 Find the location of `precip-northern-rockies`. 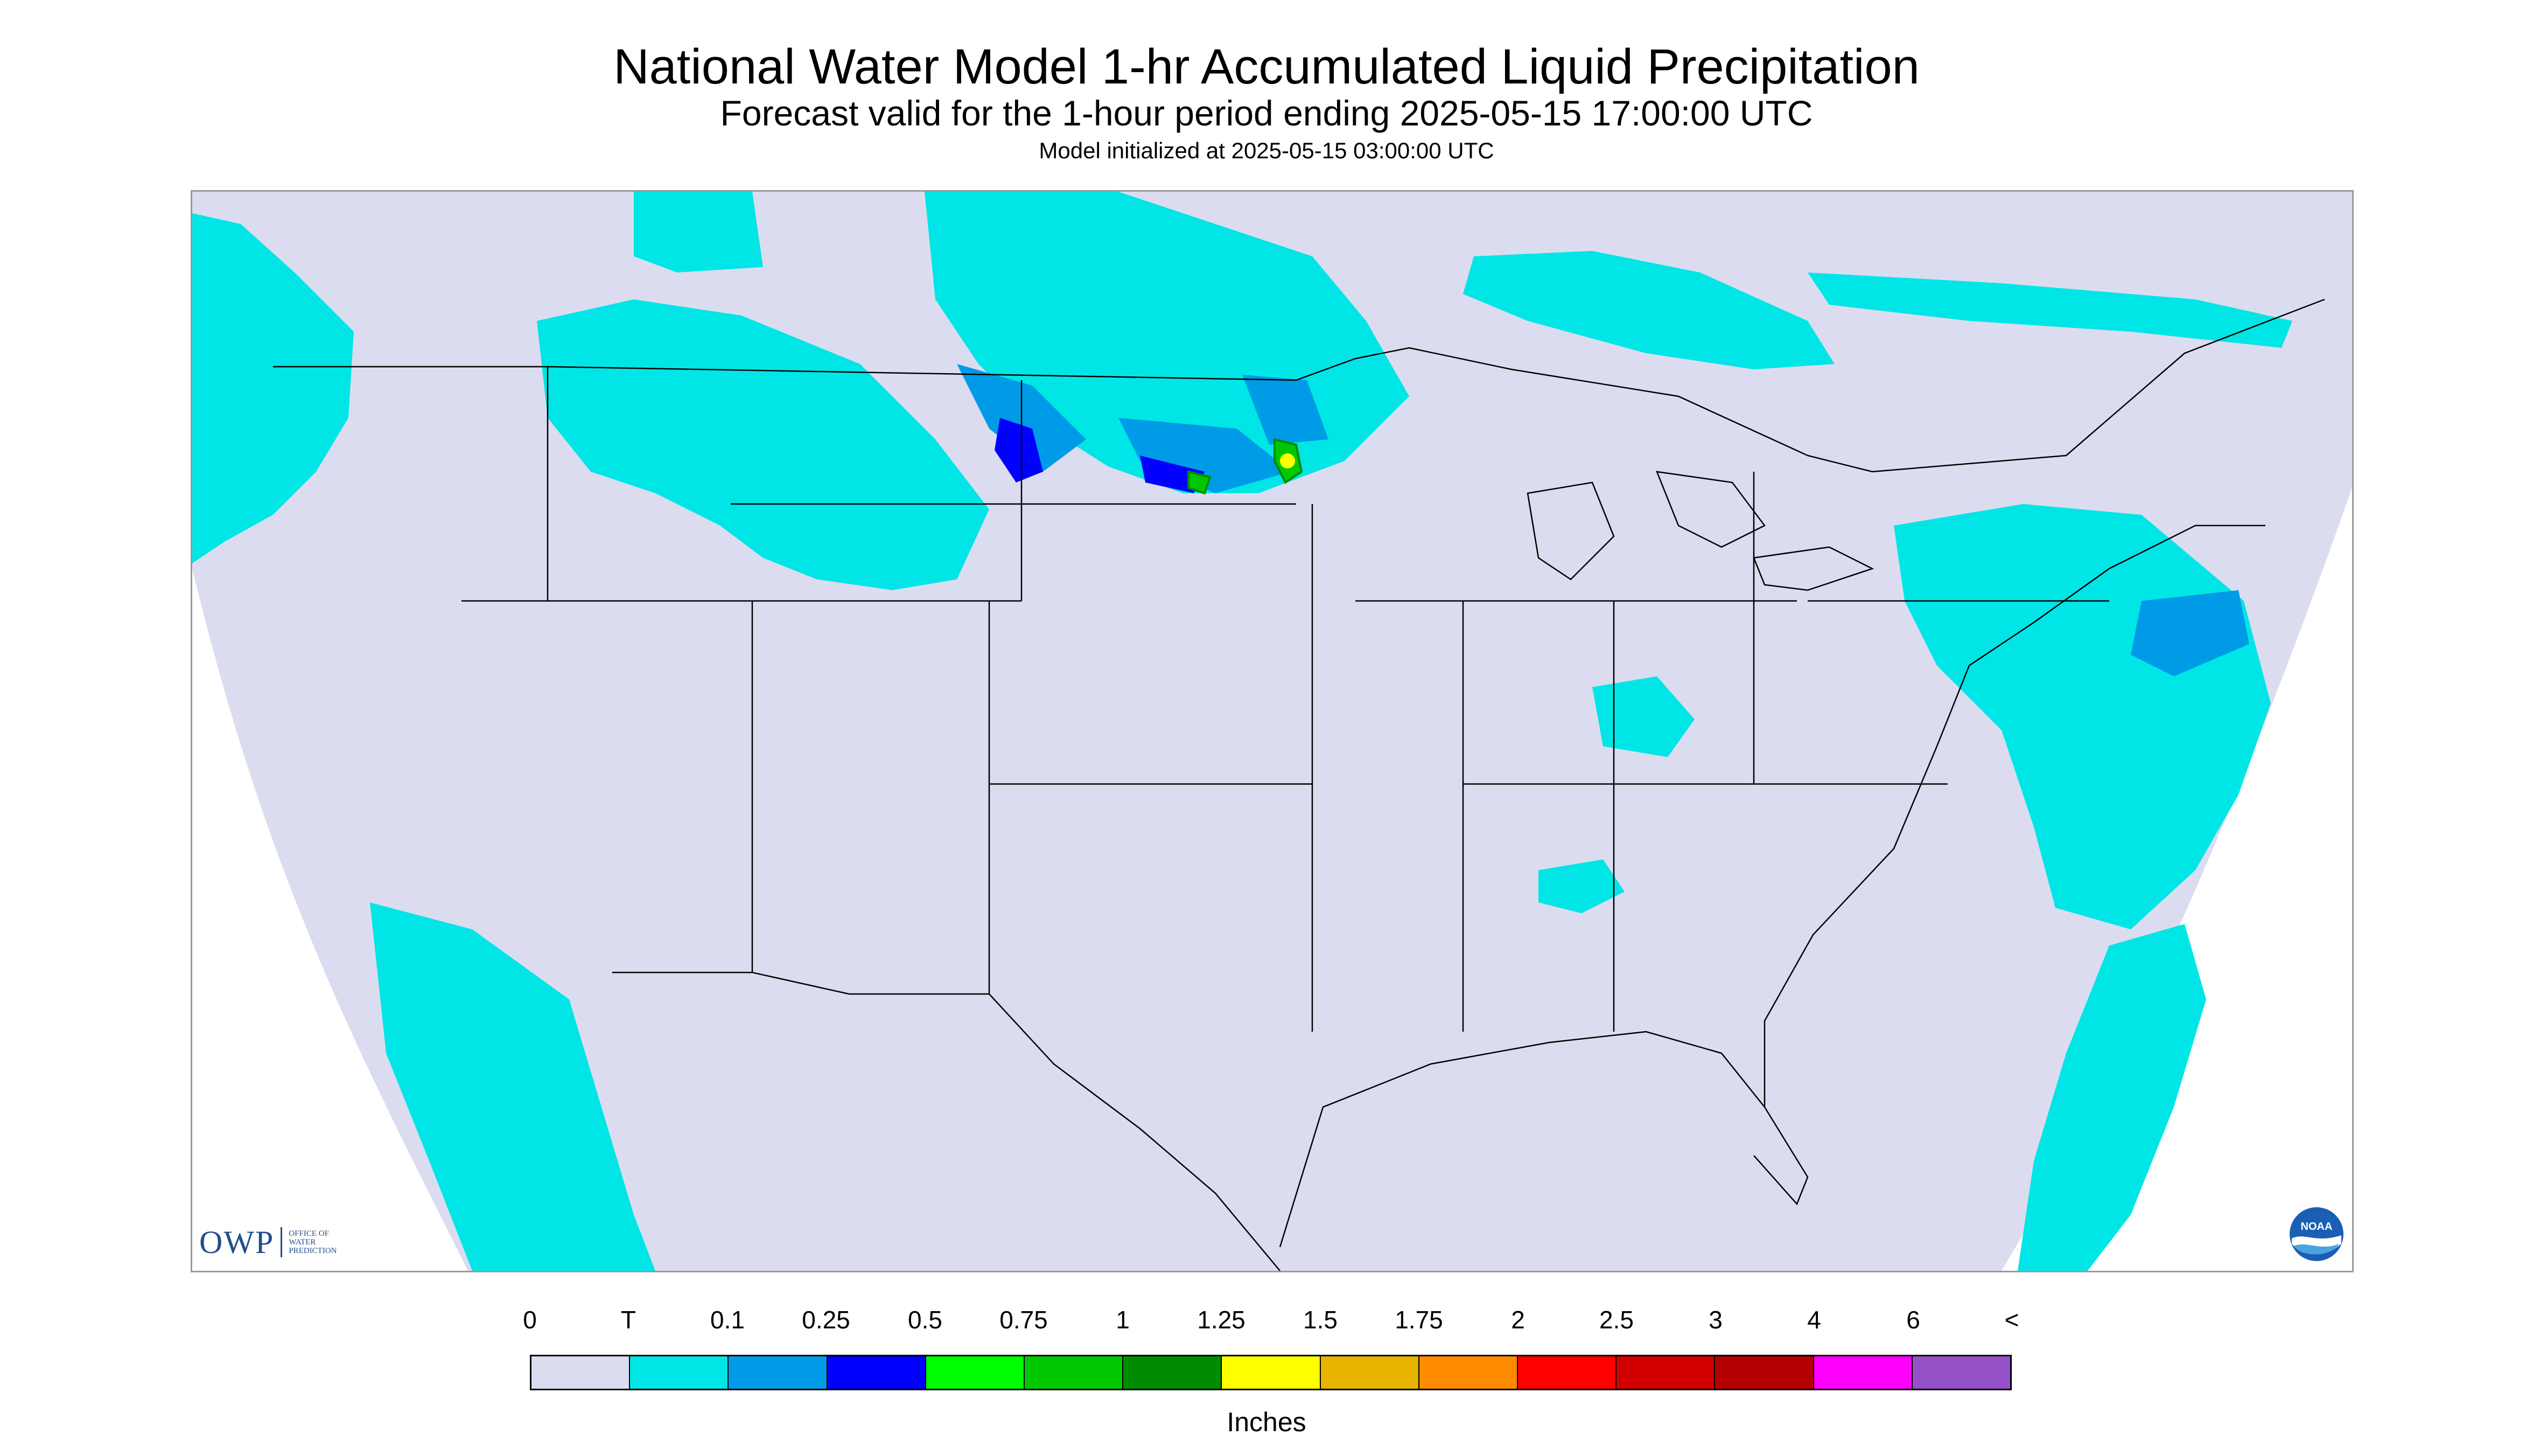

precip-northern-rockies is located at coordinates (698, 232).